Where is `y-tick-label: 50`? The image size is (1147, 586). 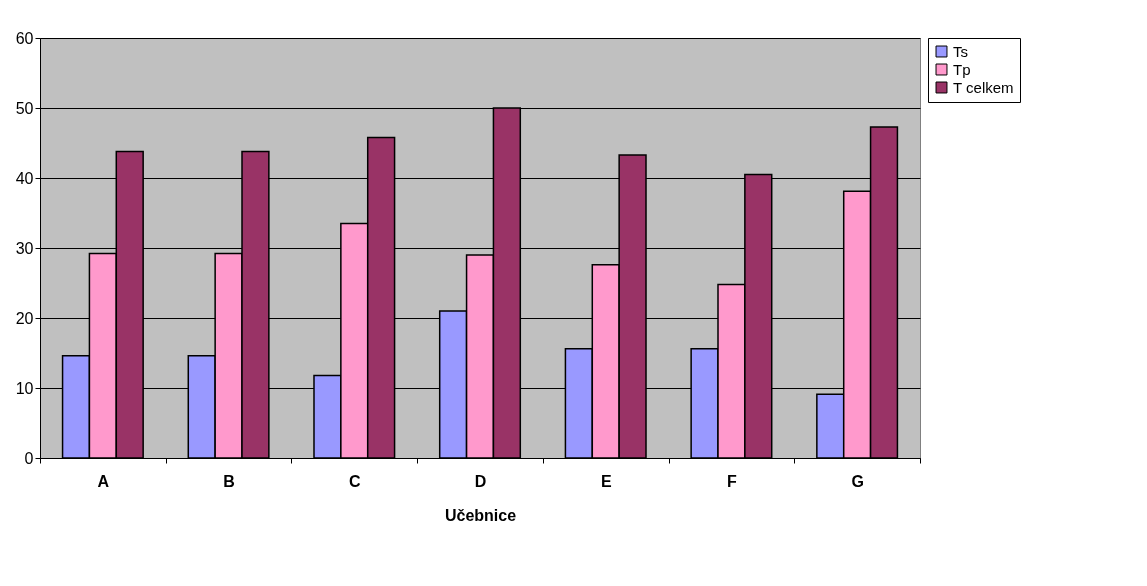 y-tick-label: 50 is located at coordinates (24, 108).